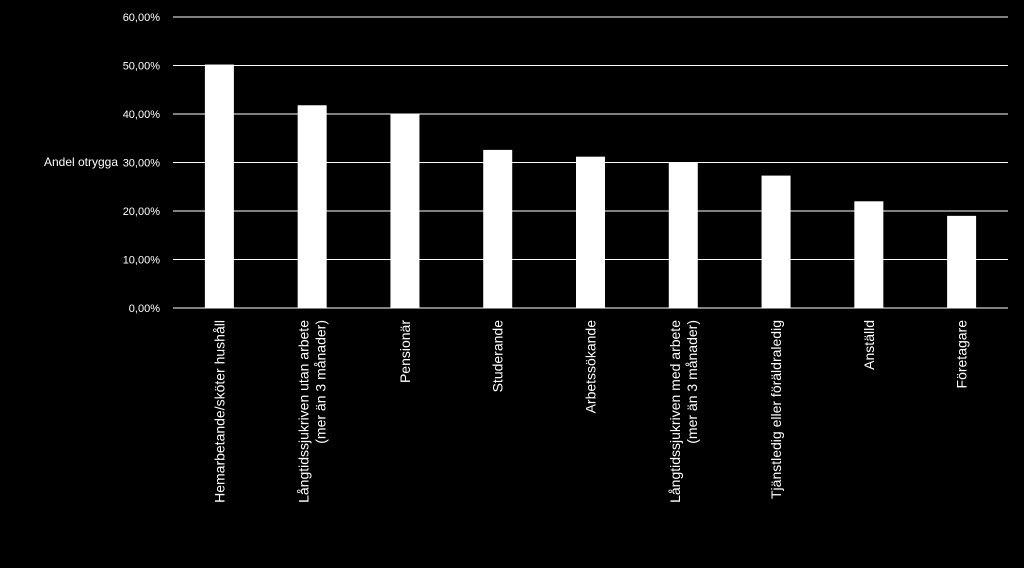 The width and height of the screenshot is (1024, 568). I want to click on x-tick-label: Företagare, so click(962, 354).